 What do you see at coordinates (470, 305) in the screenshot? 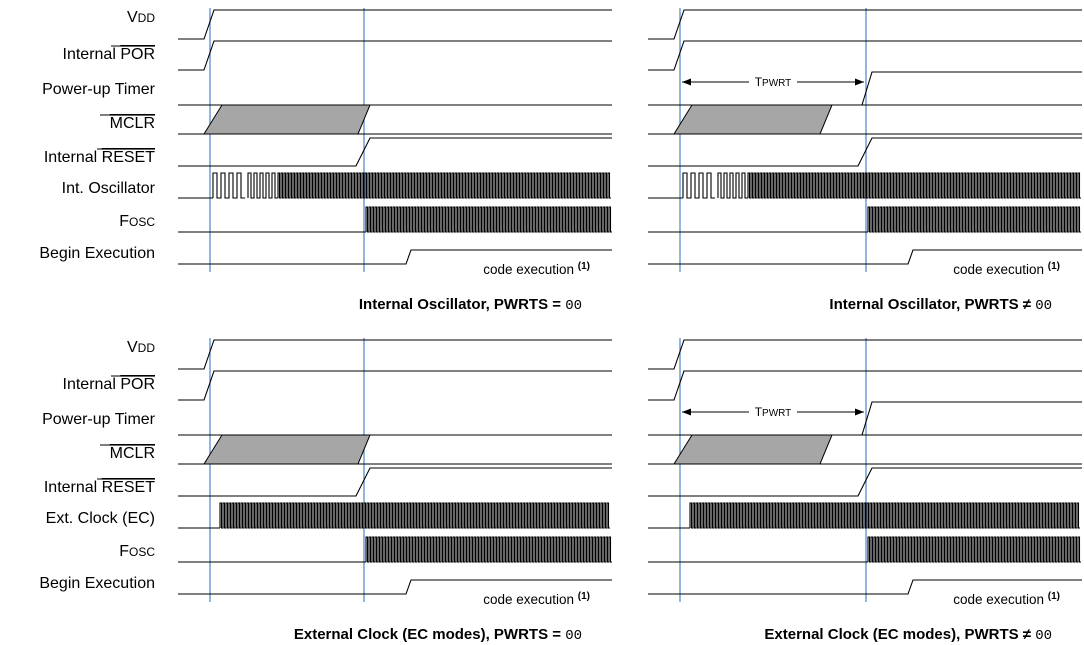
I see `panel-caption: Internal Oscillator, PWRTS = 00` at bounding box center [470, 305].